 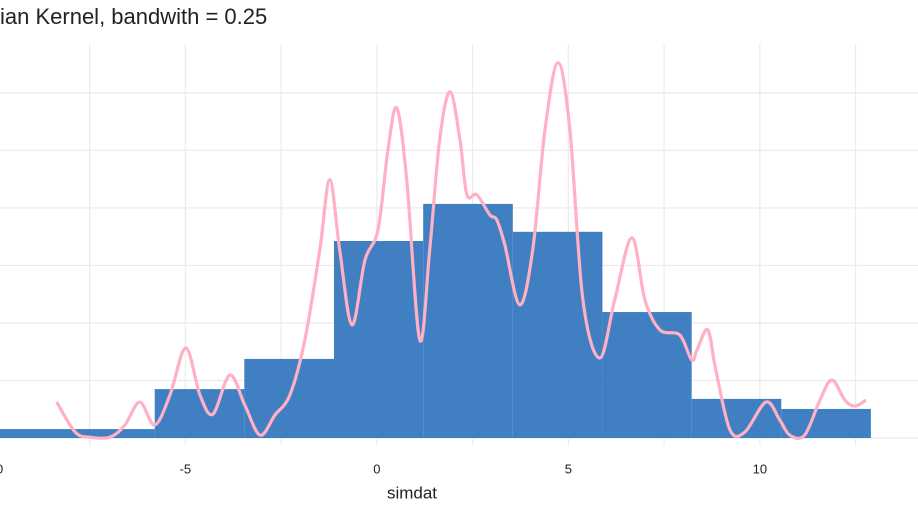 I want to click on x-tick-label: 10, so click(x=760, y=468).